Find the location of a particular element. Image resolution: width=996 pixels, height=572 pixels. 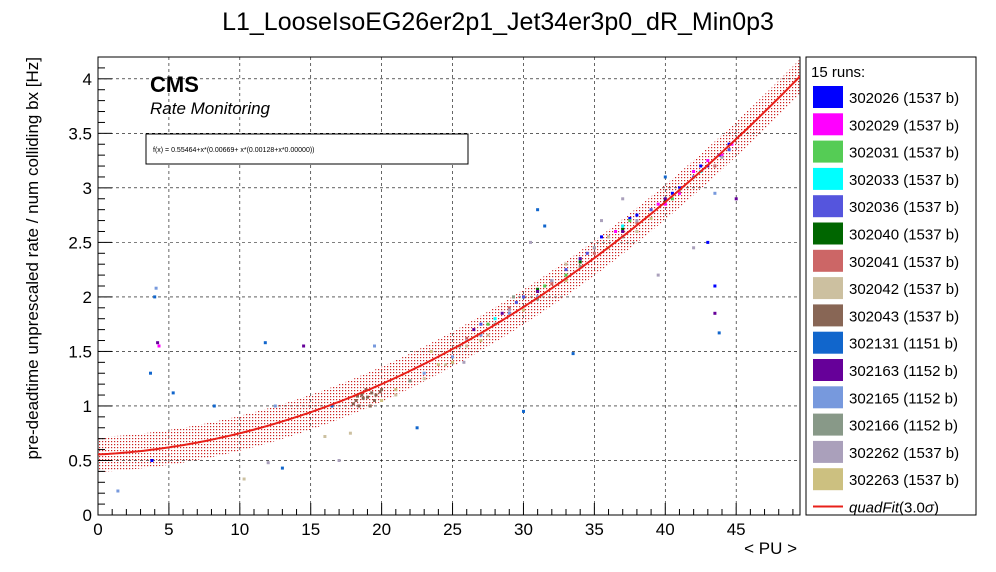

x-tick-label: 5 is located at coordinates (168, 529).